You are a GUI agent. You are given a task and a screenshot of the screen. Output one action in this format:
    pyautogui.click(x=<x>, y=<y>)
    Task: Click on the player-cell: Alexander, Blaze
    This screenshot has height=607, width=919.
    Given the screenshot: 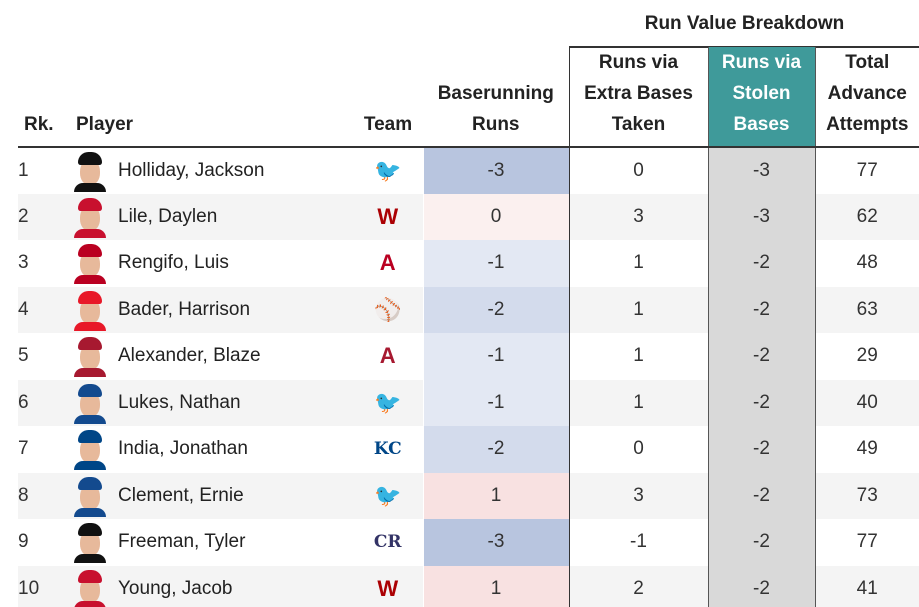 What is the action you would take?
    pyautogui.click(x=210, y=356)
    